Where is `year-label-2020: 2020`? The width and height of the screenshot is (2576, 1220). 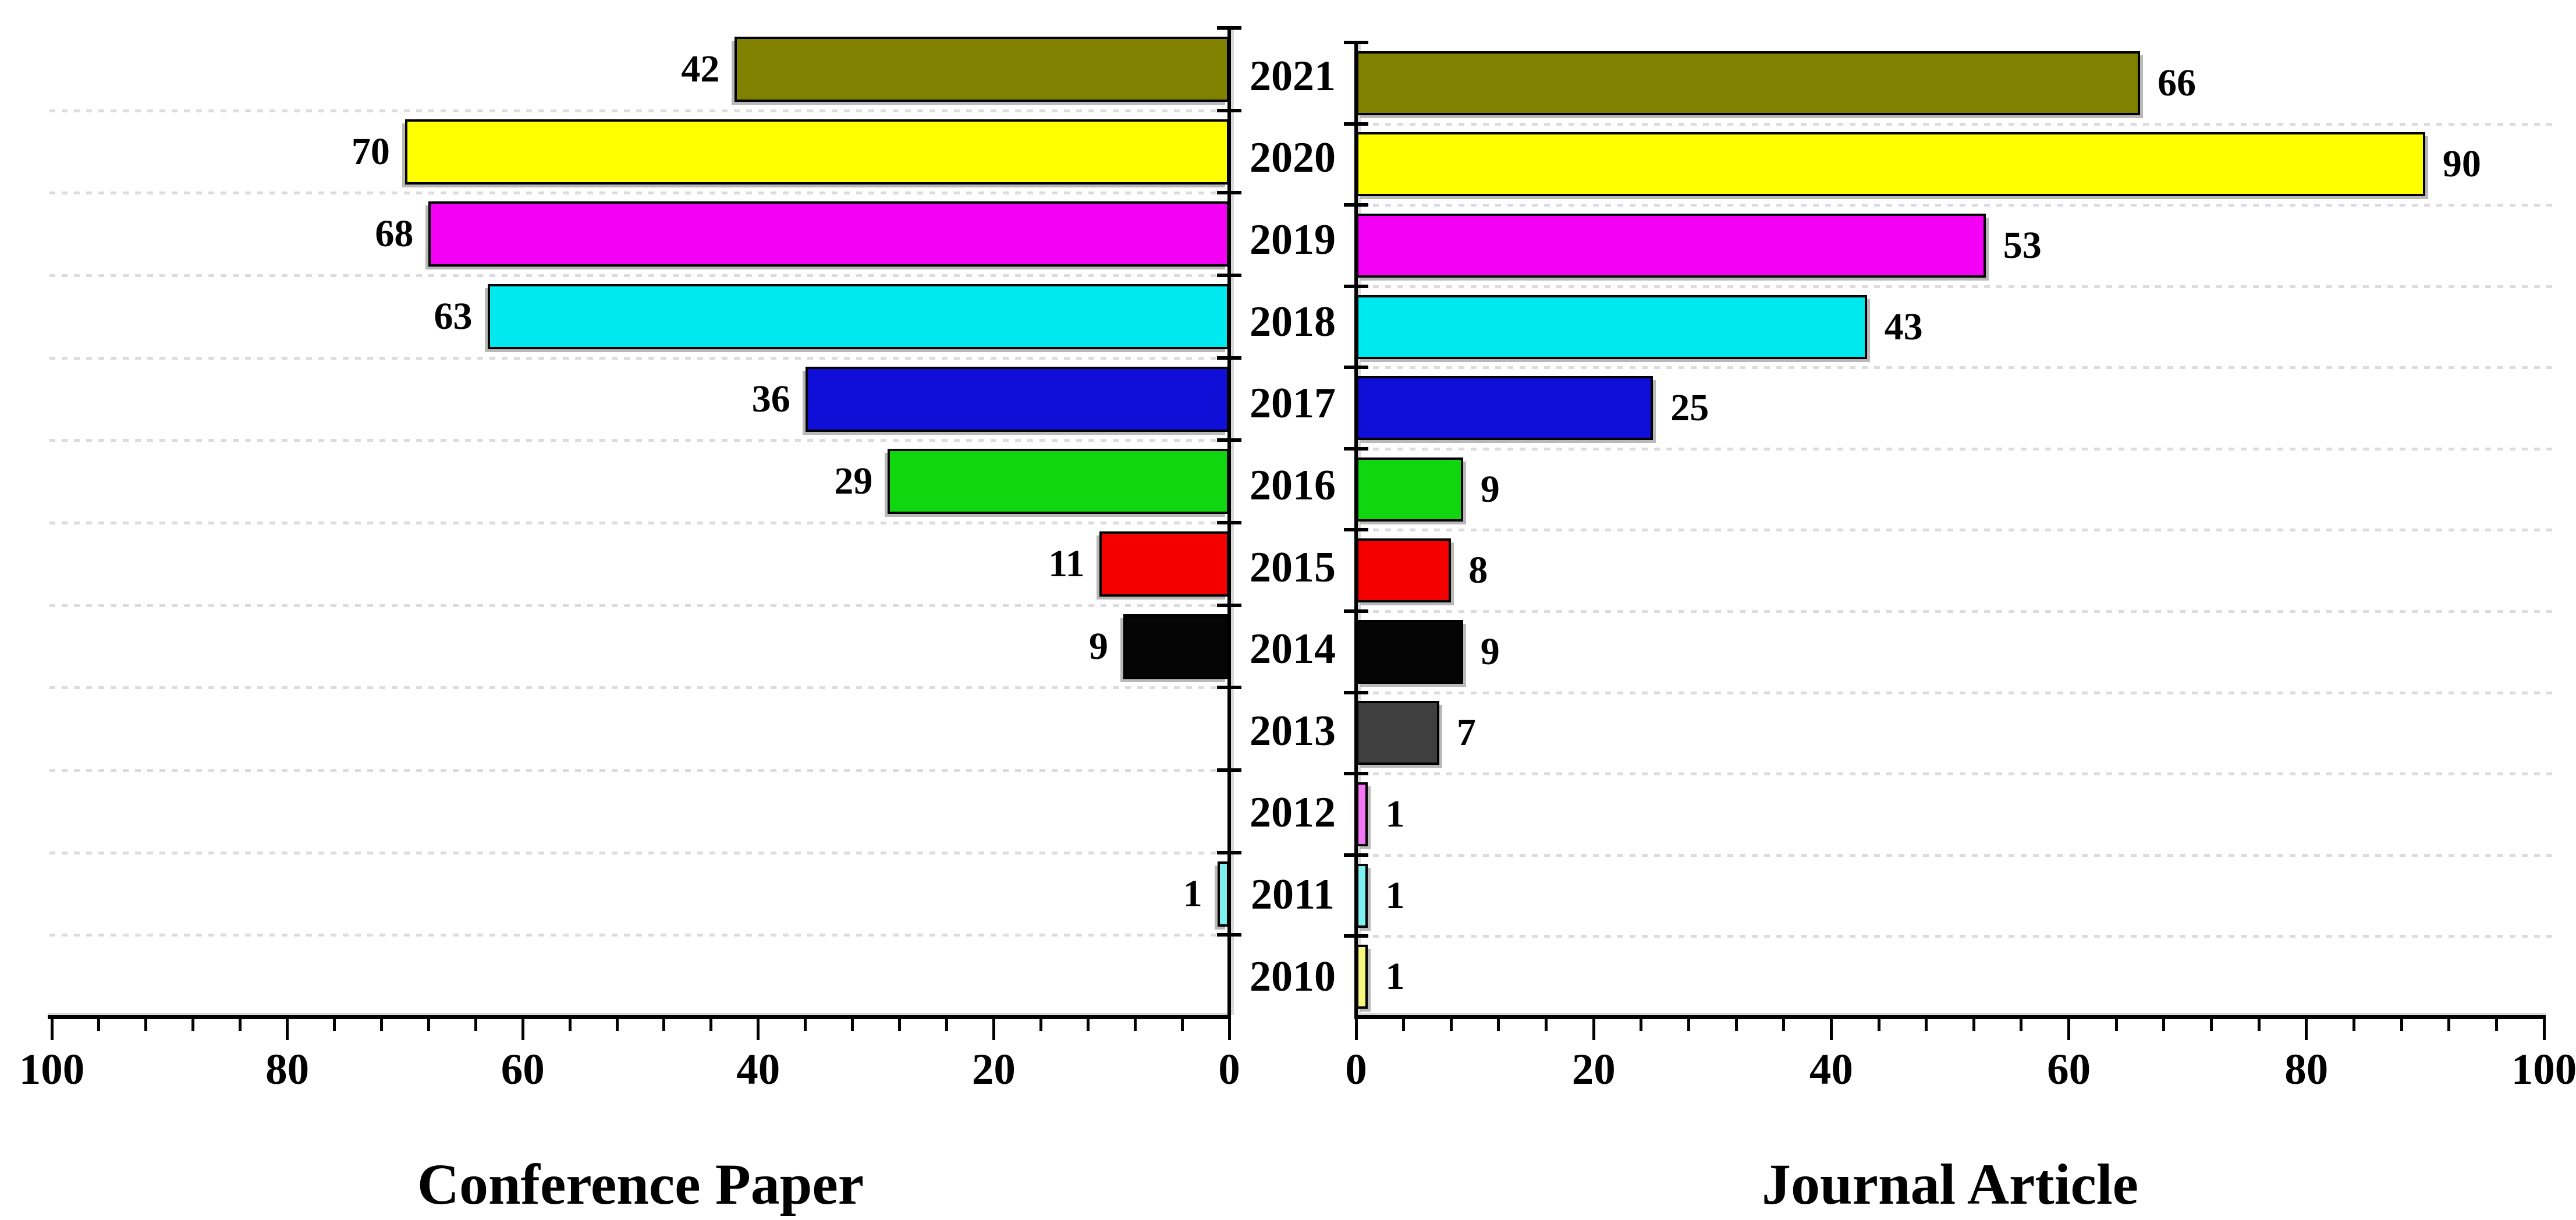 year-label-2020: 2020 is located at coordinates (1293, 158).